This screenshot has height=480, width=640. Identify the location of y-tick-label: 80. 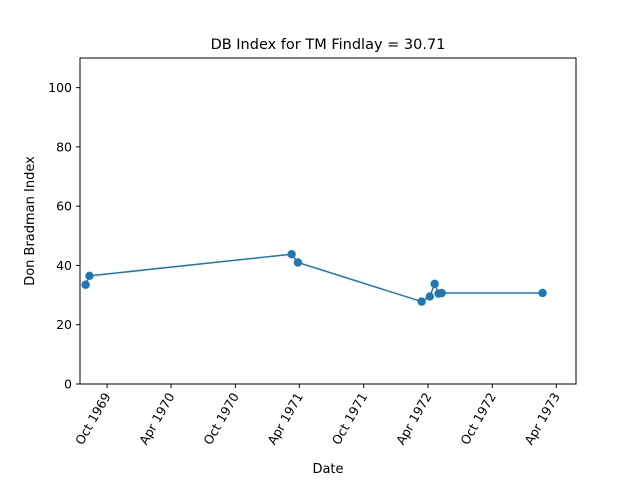
(64, 146).